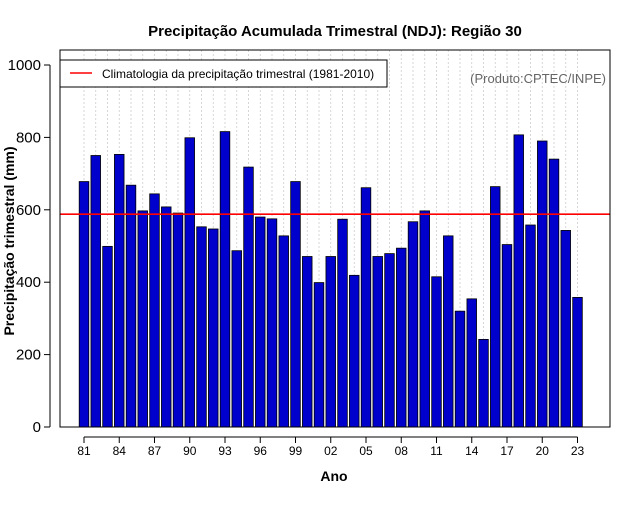 This screenshot has width=640, height=505. I want to click on bar-2012, so click(448, 331).